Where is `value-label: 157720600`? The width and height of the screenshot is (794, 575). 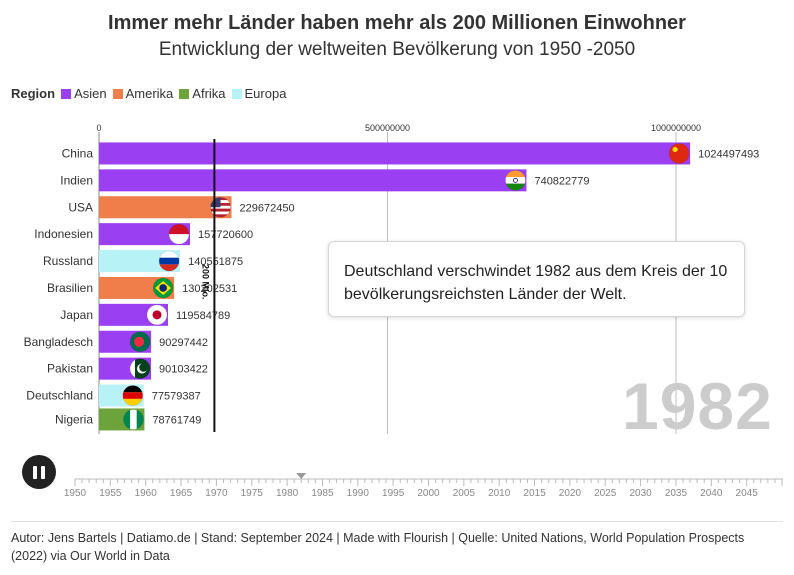 value-label: 157720600 is located at coordinates (225, 235).